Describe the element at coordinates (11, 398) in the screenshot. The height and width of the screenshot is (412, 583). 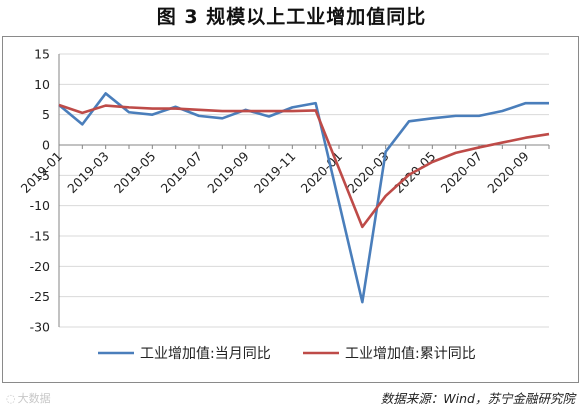
I see `watermark-logo-icon: ◌` at that location.